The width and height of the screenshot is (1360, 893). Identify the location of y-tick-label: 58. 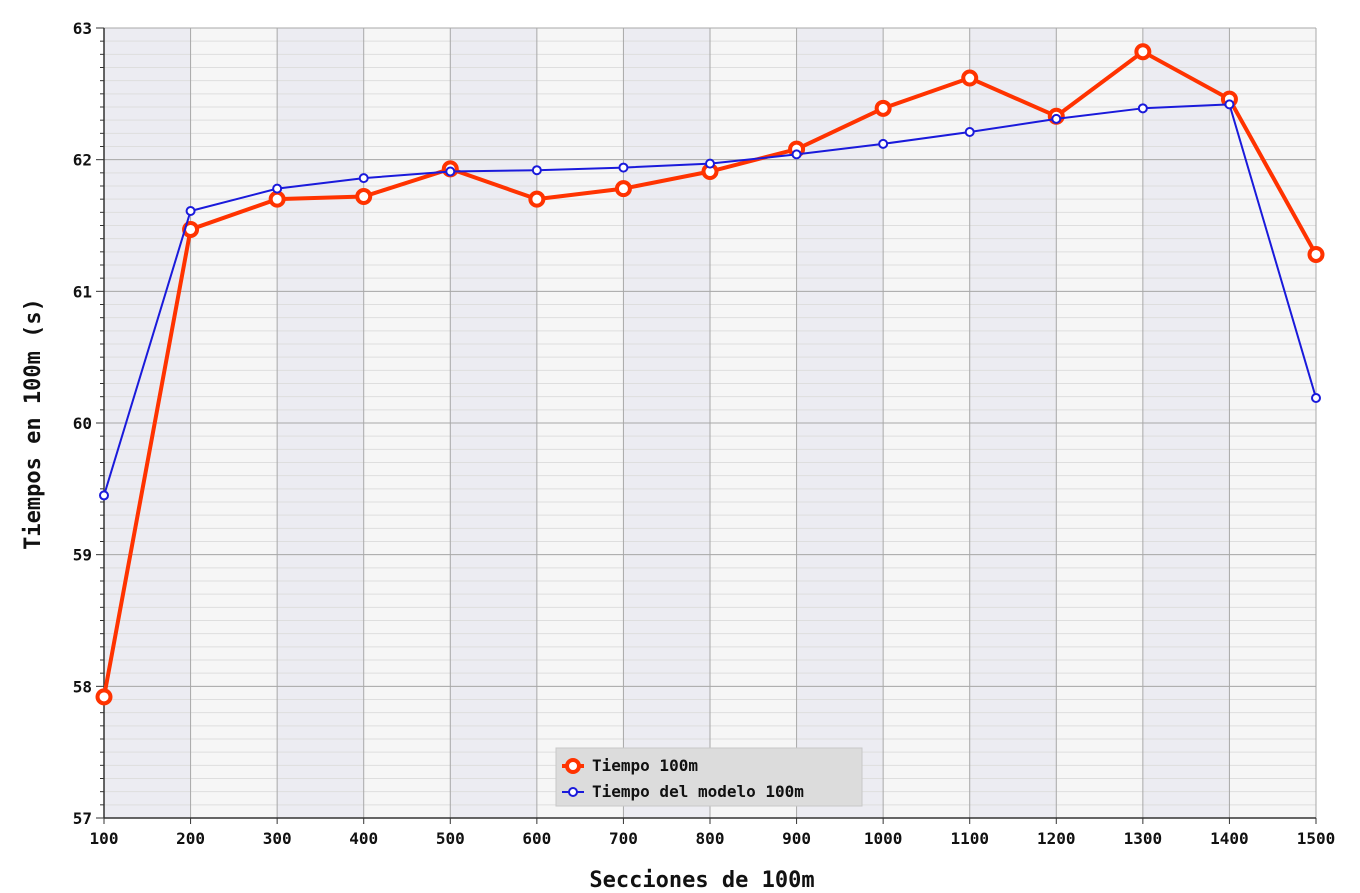
(82, 686).